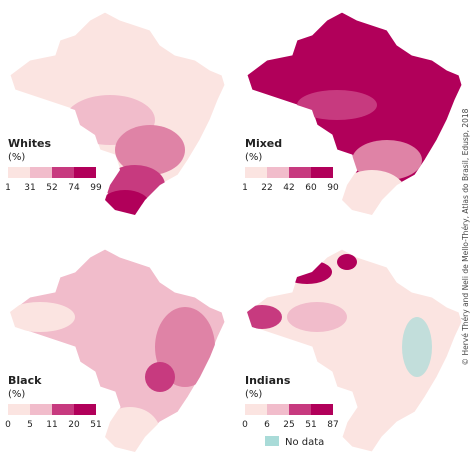  I want to click on legend-label: 87, so click(332, 425).